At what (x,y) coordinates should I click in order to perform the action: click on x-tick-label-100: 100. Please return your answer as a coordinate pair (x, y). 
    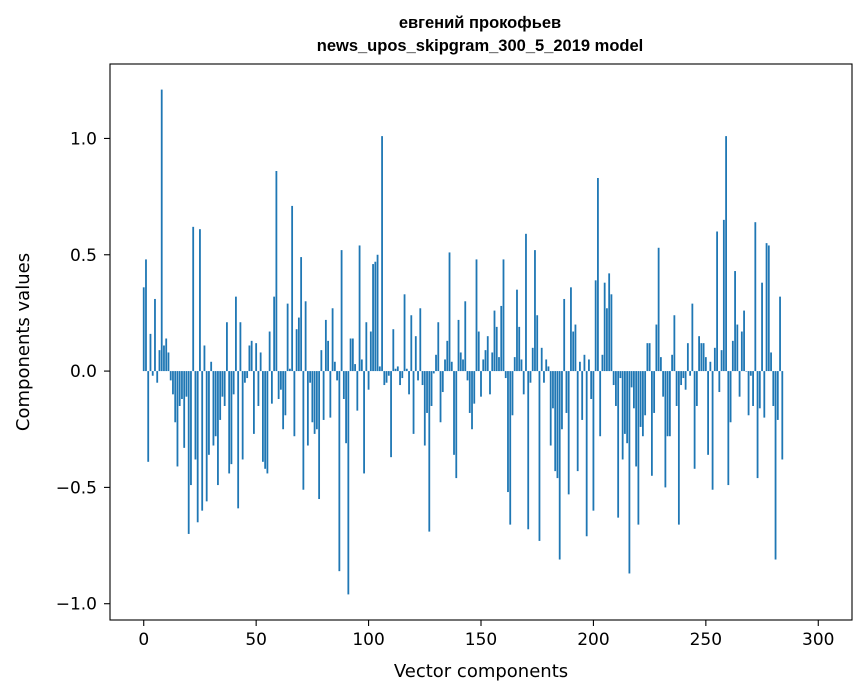
    Looking at the image, I should click on (368, 640).